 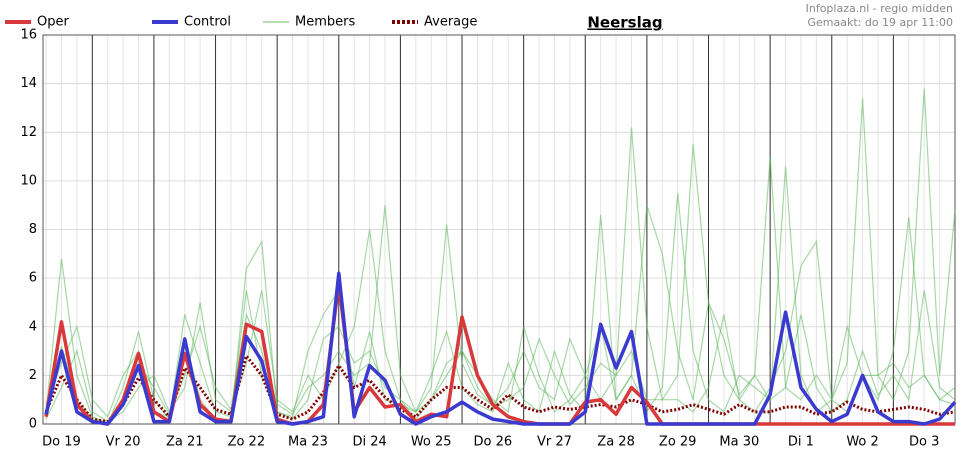 I want to click on chart-title: Neerslag, so click(x=624, y=23).